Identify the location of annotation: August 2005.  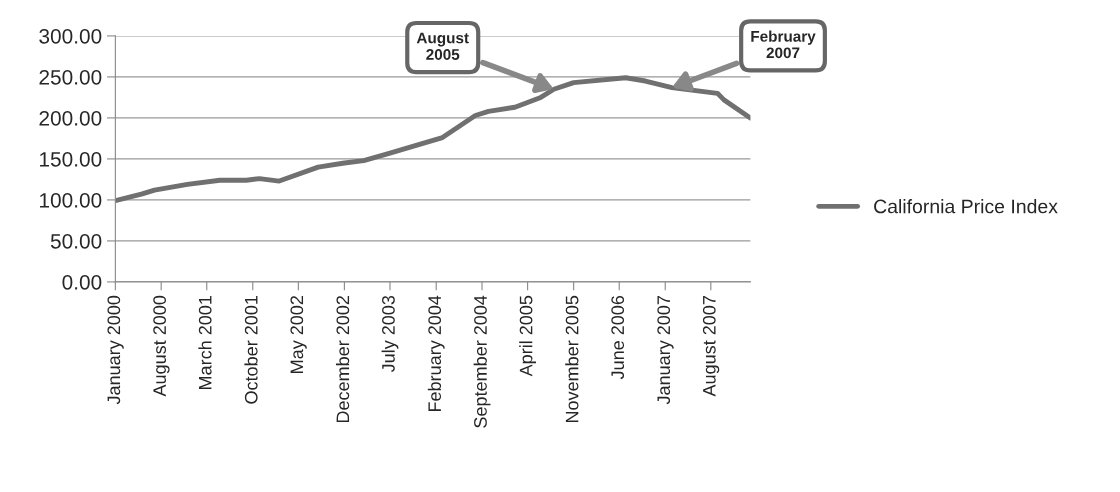
(442, 46).